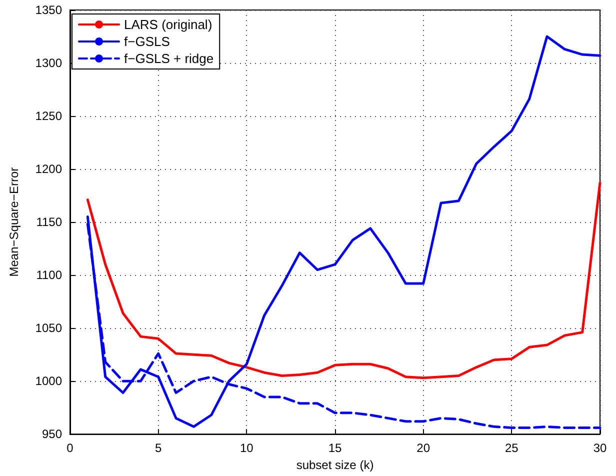  What do you see at coordinates (48, 381) in the screenshot?
I see `y-tick-label: 1000` at bounding box center [48, 381].